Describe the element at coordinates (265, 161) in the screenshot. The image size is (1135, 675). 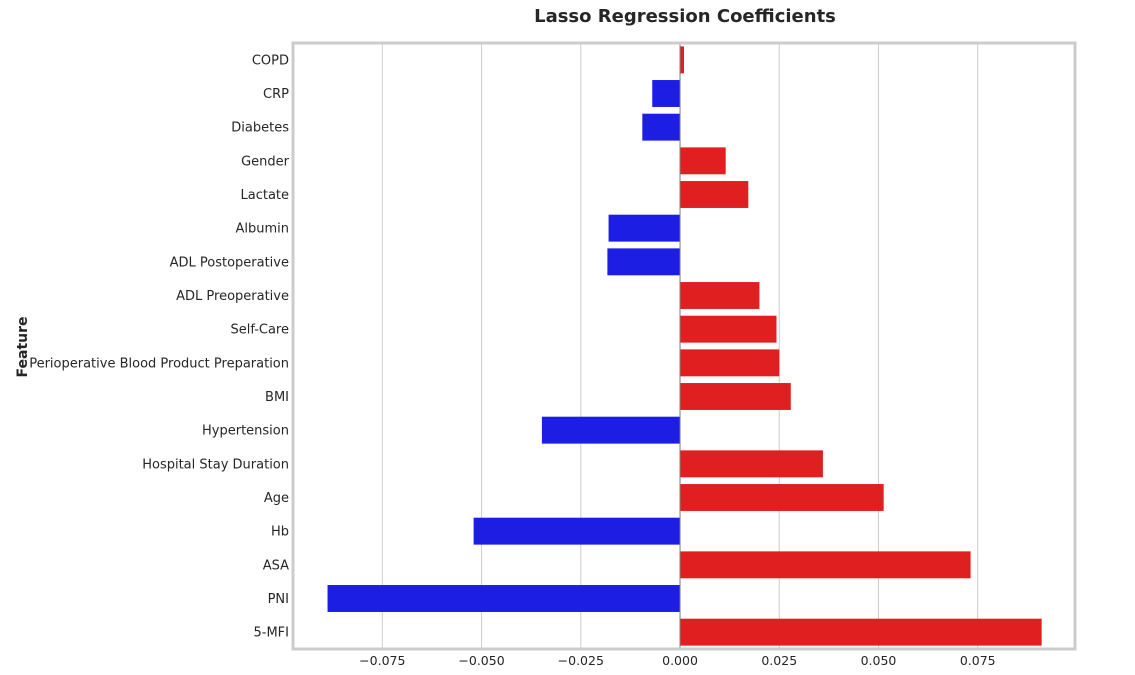
I see `category-label: Gender` at that location.